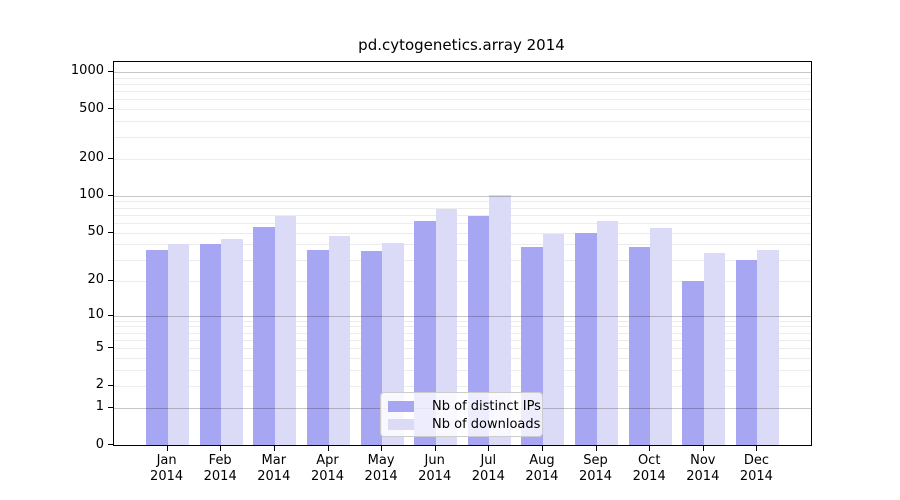  What do you see at coordinates (91, 108) in the screenshot?
I see `y-tick-label: 500` at bounding box center [91, 108].